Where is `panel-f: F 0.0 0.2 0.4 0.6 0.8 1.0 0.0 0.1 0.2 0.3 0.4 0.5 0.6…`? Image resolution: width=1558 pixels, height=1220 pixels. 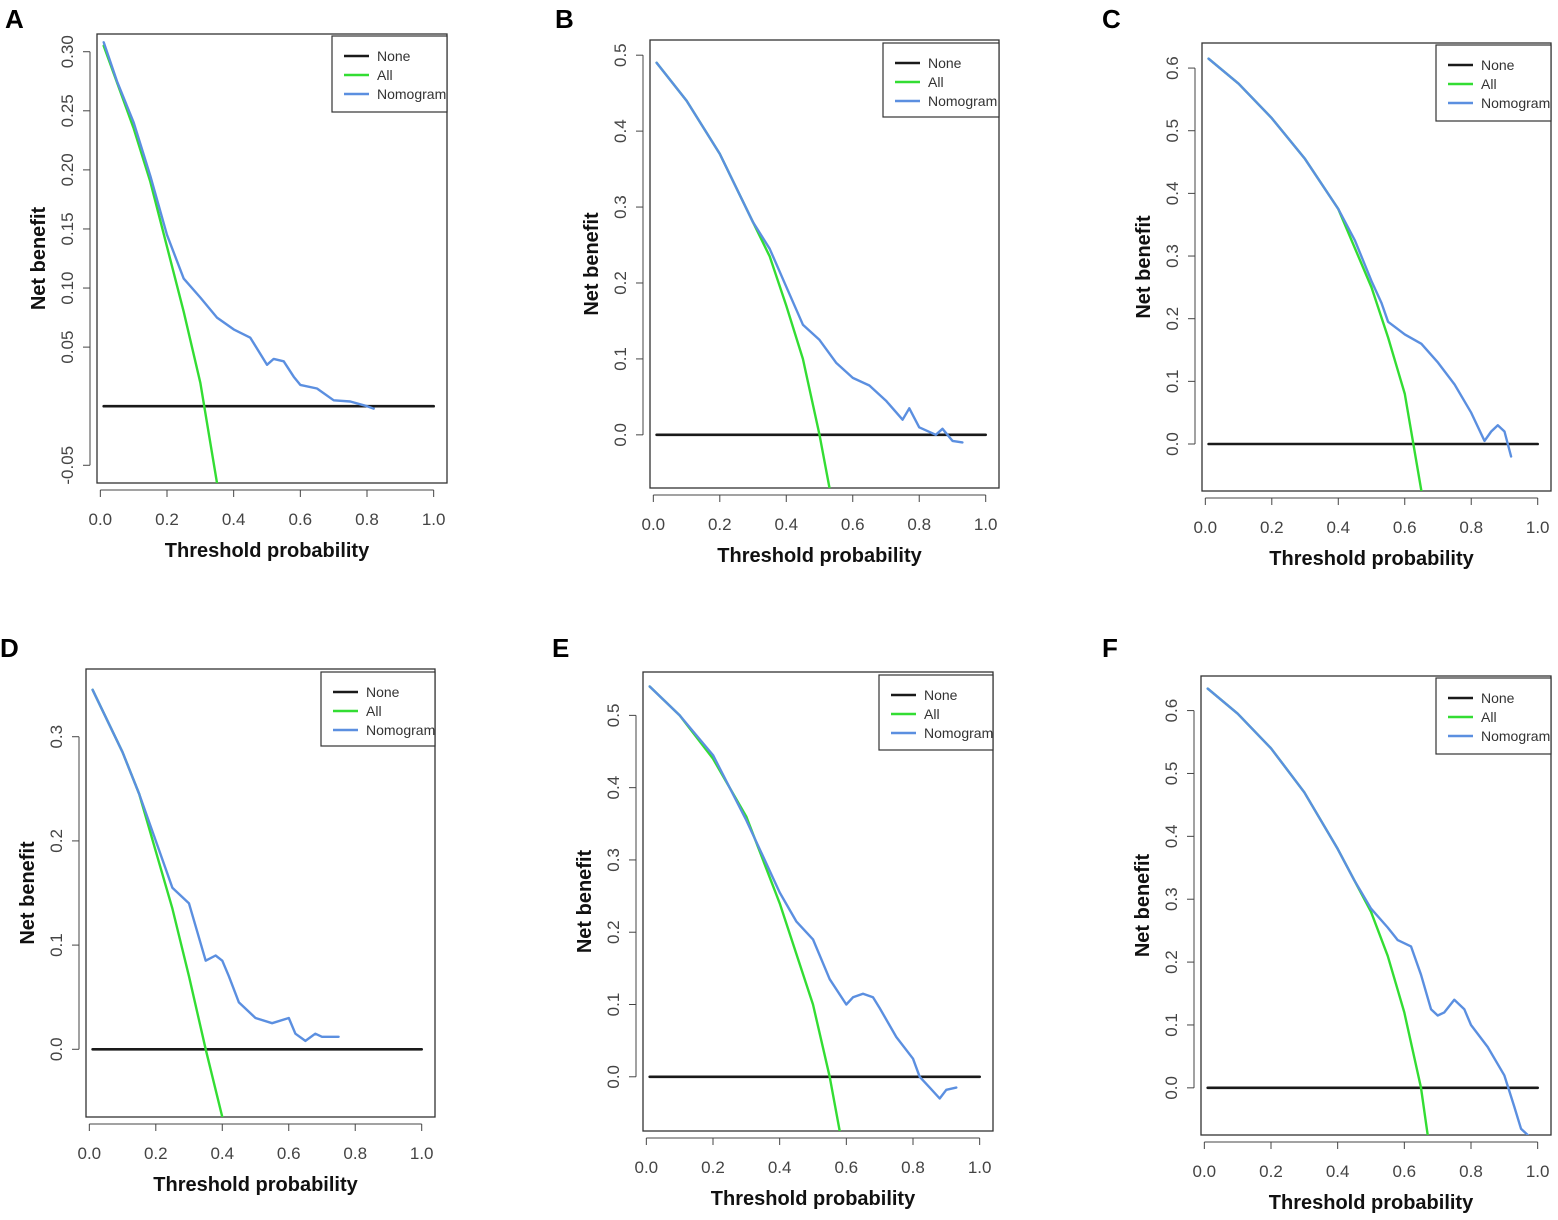
panel-f: F 0.0 0.2 0.4 0.6 0.8 1.0 0.0 0.1 0.2 0.3 0.4 0.5 0.6… is located at coordinates (1327, 923).